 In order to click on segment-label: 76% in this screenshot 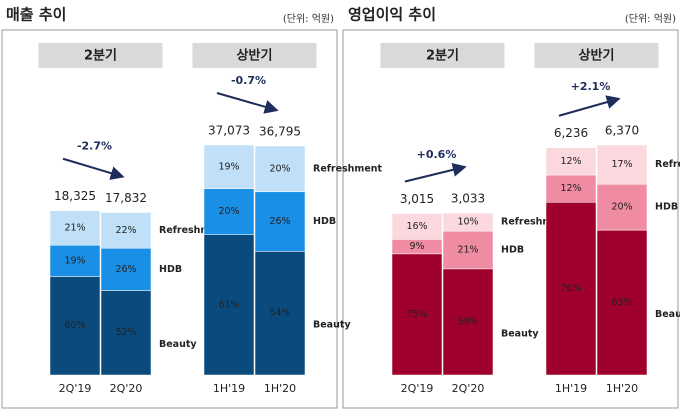, I will do `click(570, 288)`.